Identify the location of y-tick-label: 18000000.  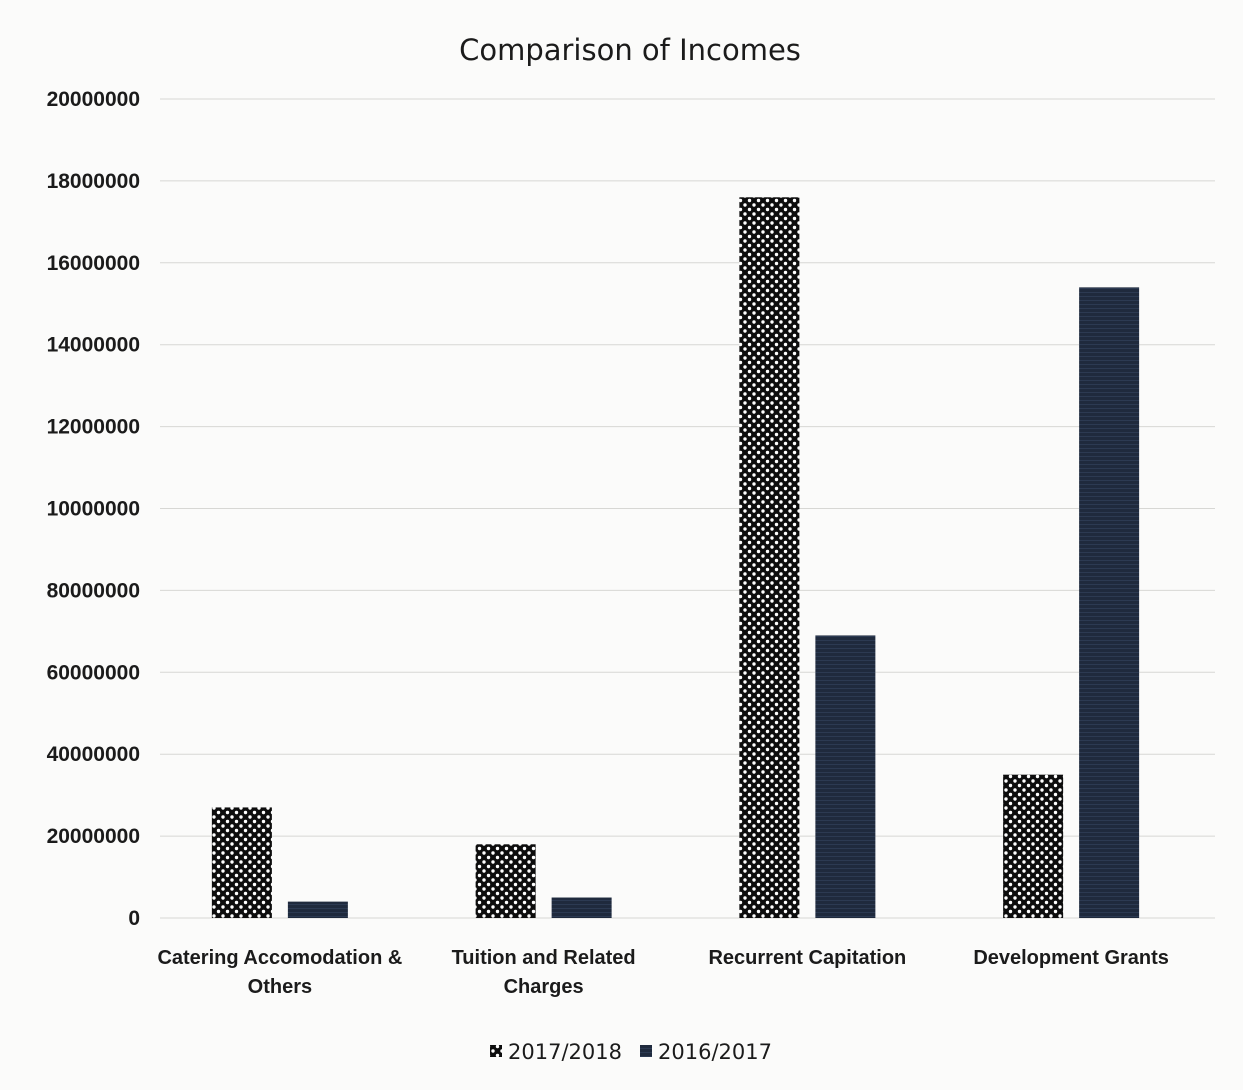
(93, 181).